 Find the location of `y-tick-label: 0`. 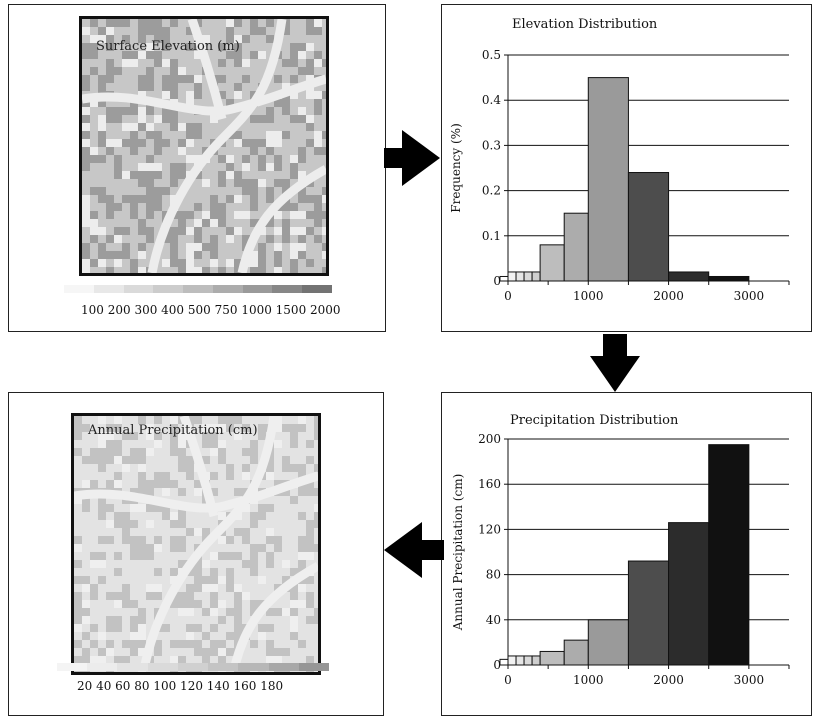

y-tick-label: 0 is located at coordinates (497, 281).